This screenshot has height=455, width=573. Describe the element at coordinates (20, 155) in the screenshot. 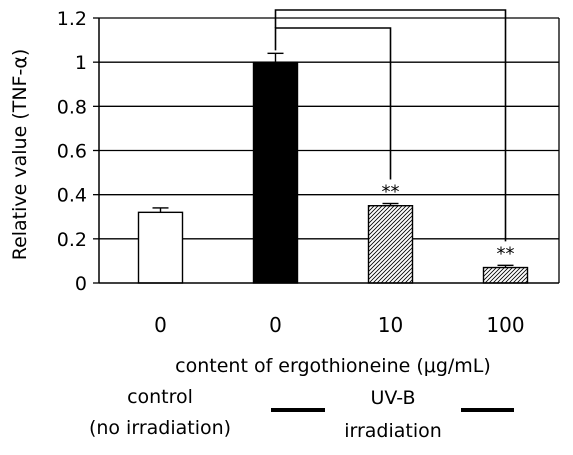

I see `y-axis-label: Relative value (TNF-α)` at that location.